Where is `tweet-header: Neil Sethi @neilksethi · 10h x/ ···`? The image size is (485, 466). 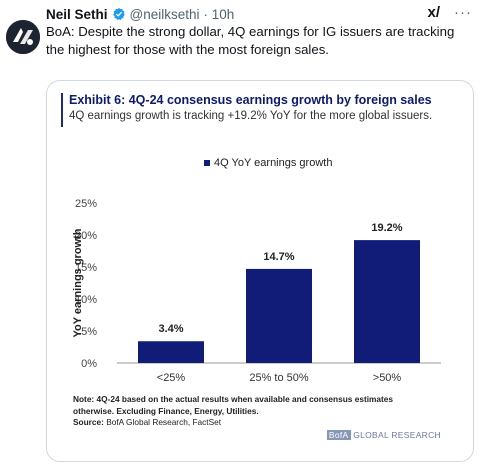
tweet-header: Neil Sethi @neilksethi · 10h x/ ··· is located at coordinates (261, 14).